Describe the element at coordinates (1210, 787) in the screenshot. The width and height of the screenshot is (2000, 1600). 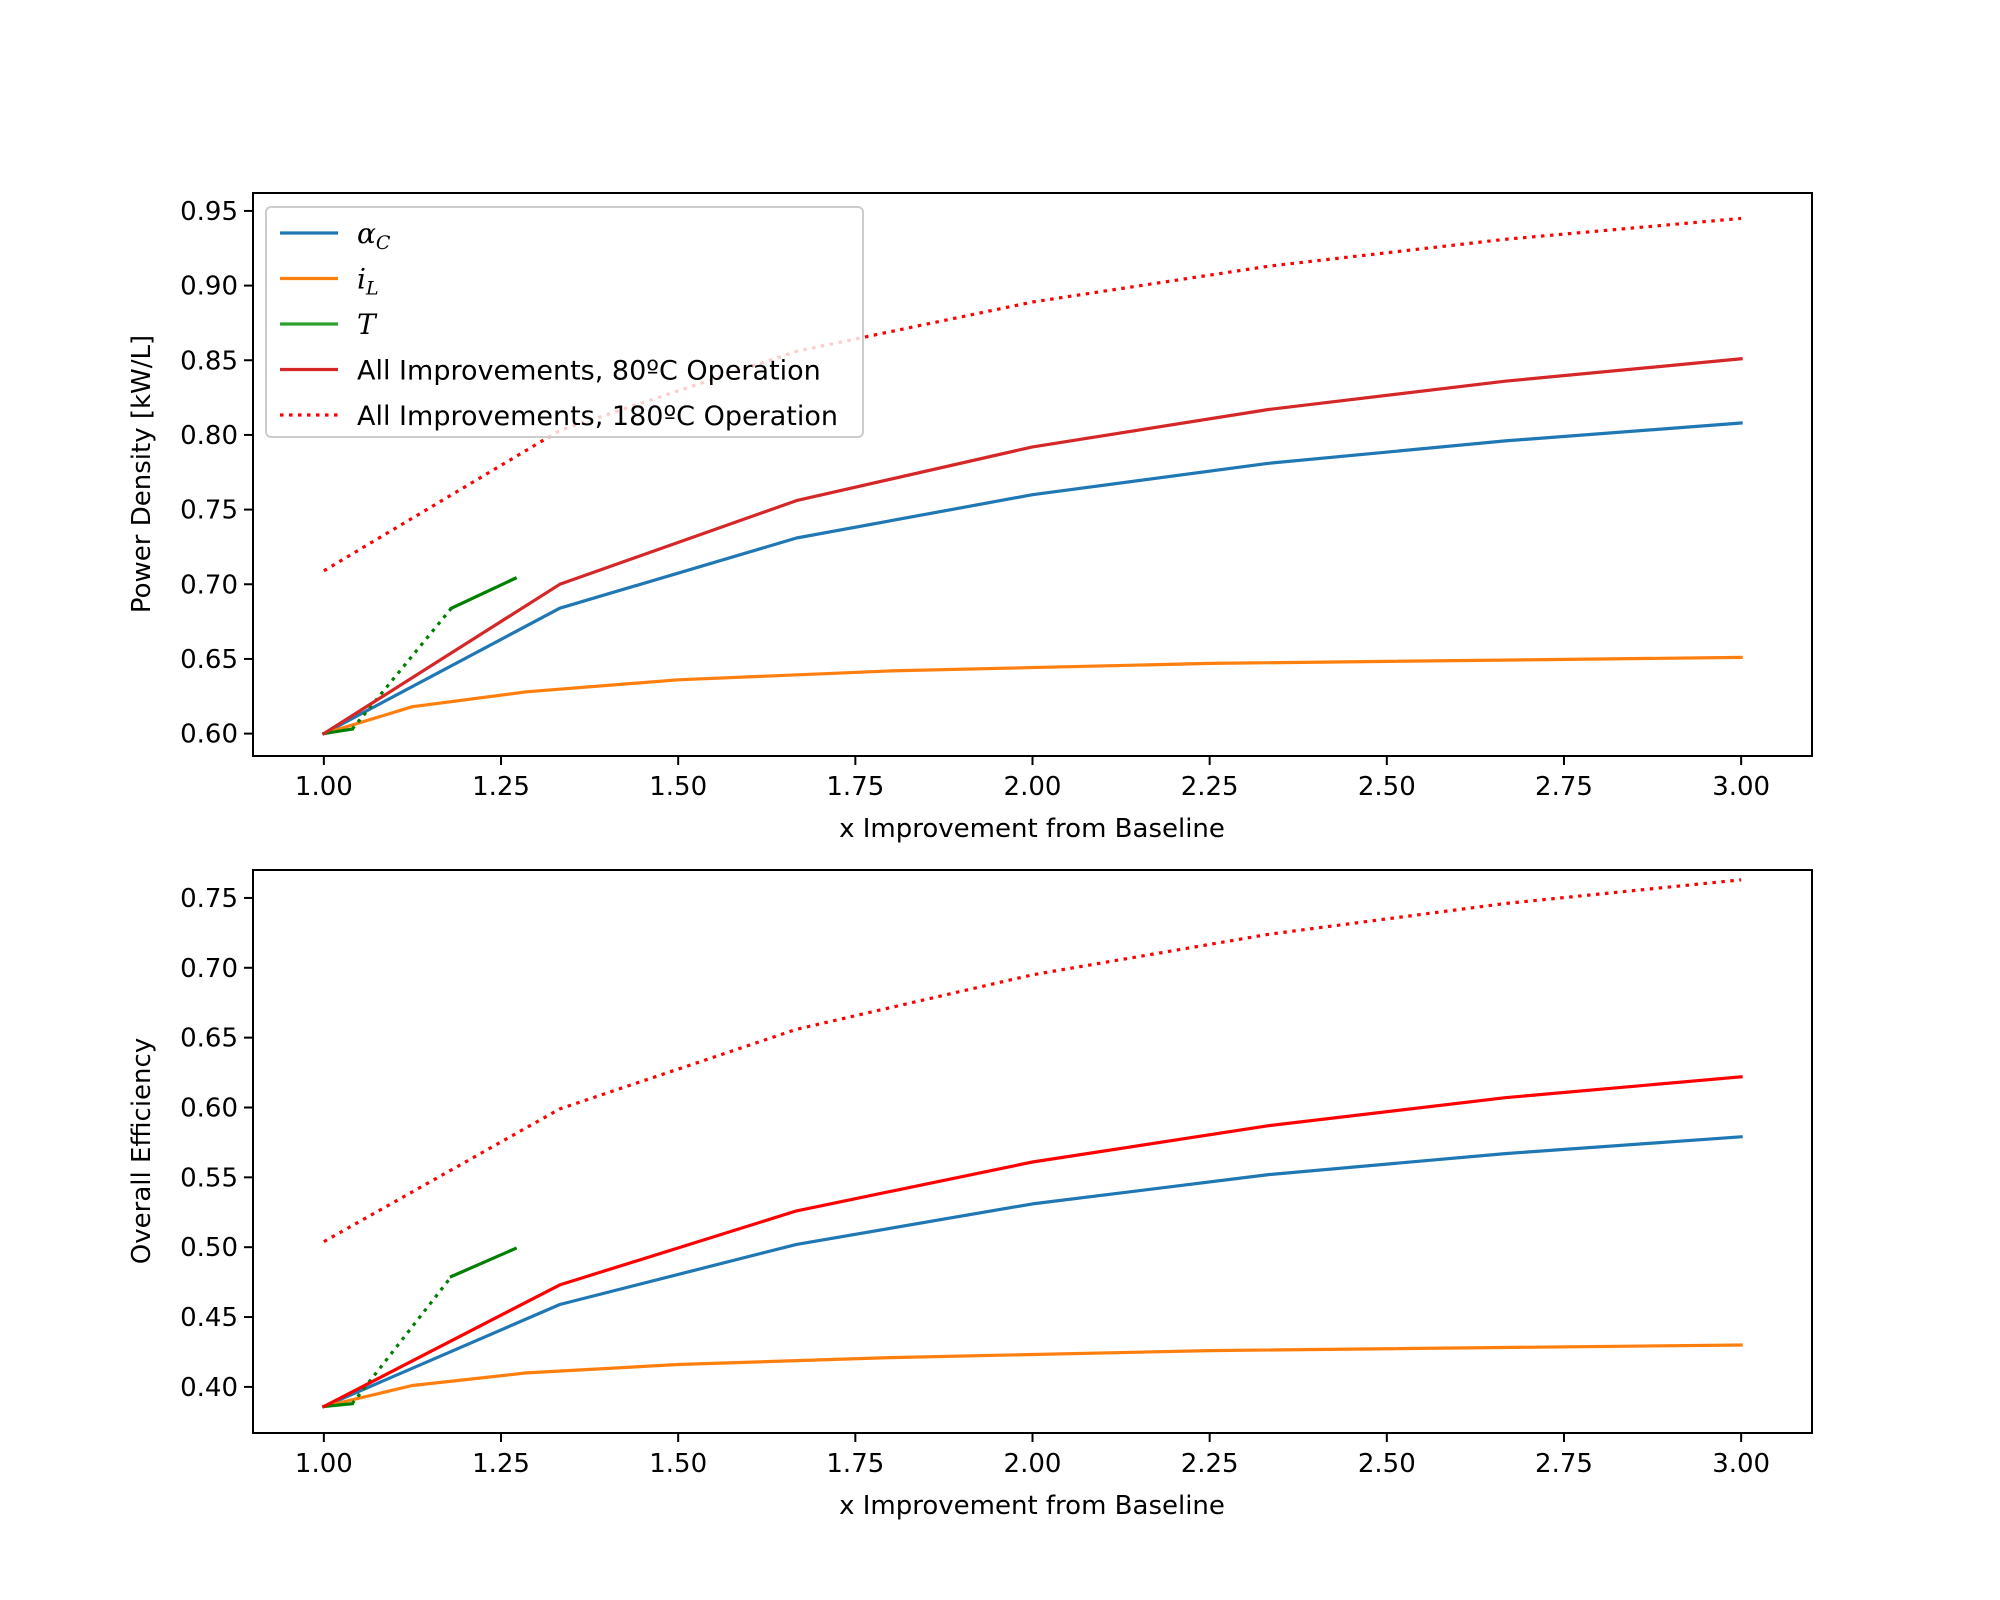
I see `power-density-x-tick-label: 2.25` at that location.